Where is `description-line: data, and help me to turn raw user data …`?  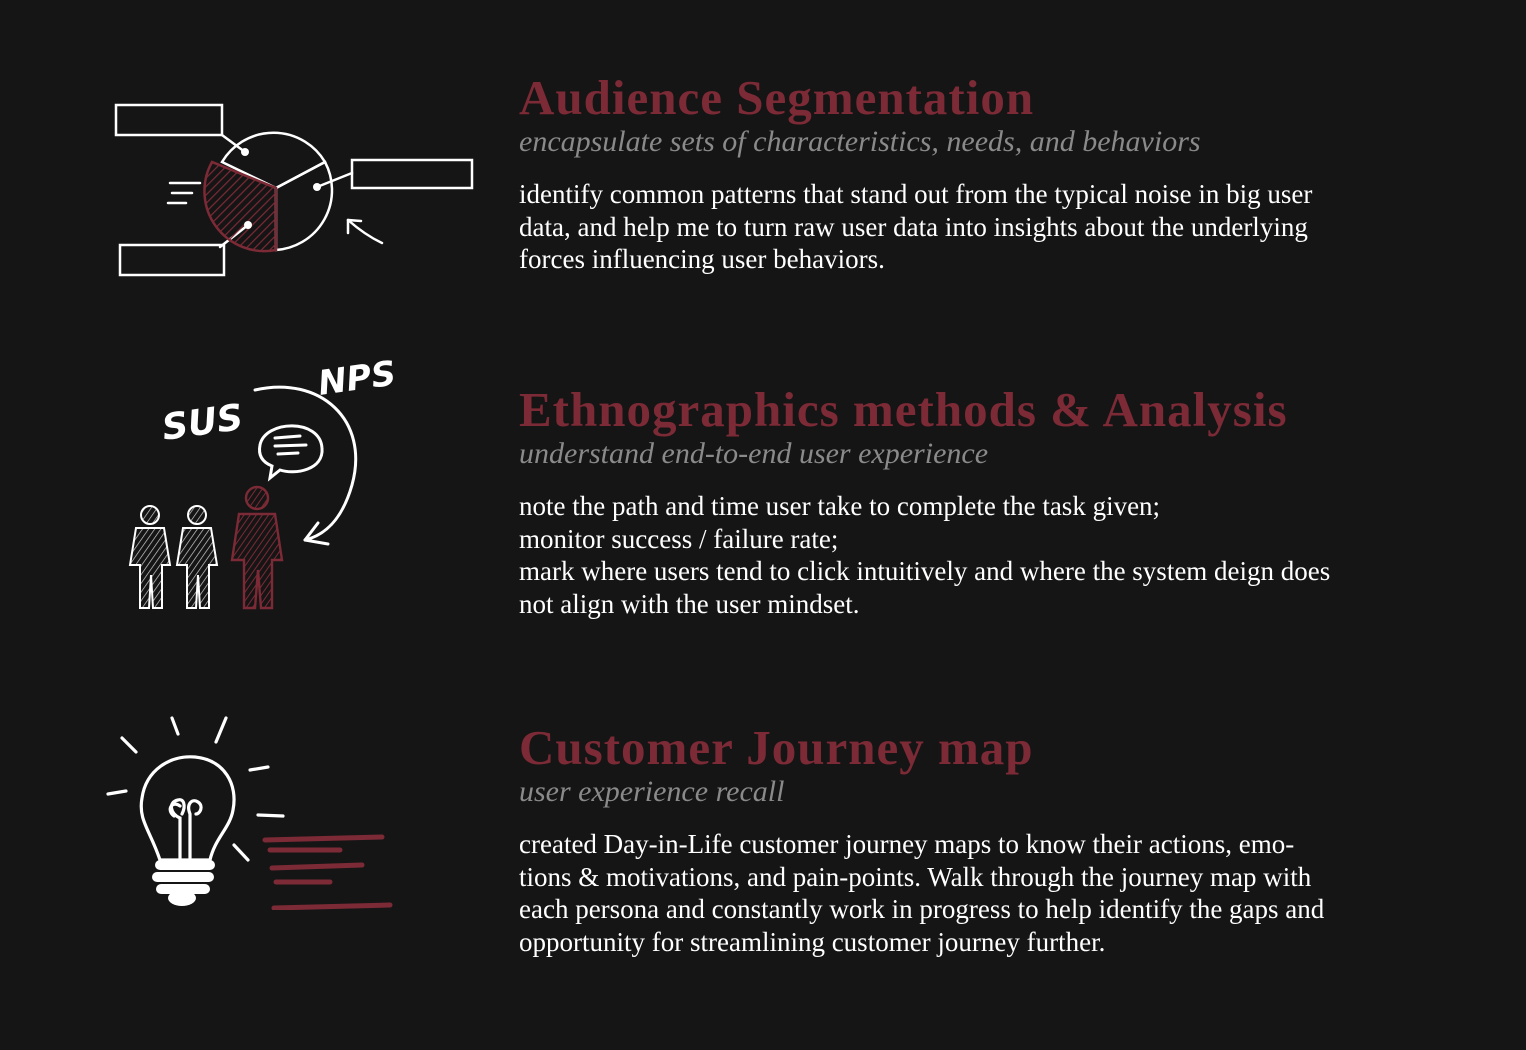
description-line: data, and help me to turn raw user data … is located at coordinates (913, 226).